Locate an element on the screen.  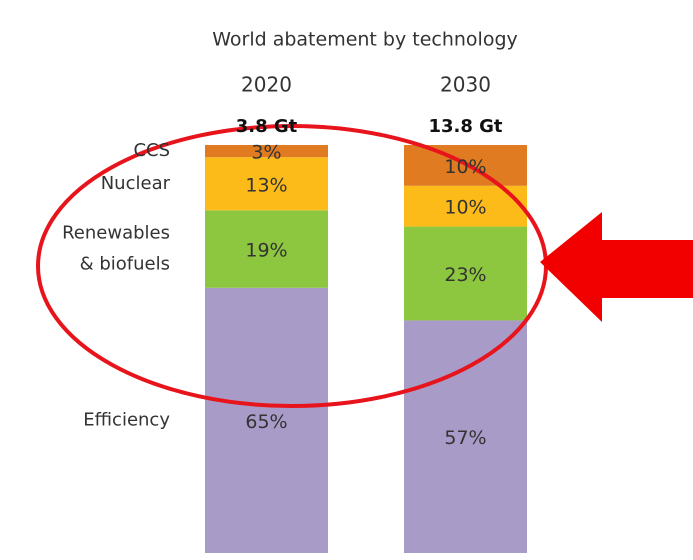
value-label: 19% is located at coordinates (266, 251).